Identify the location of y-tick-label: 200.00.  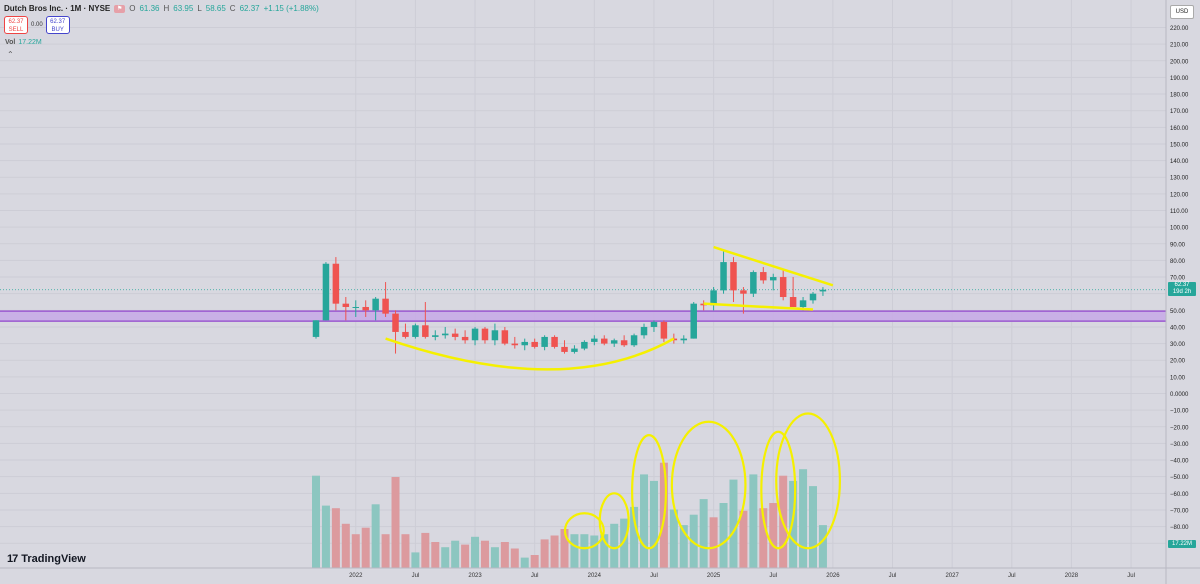
(1179, 62).